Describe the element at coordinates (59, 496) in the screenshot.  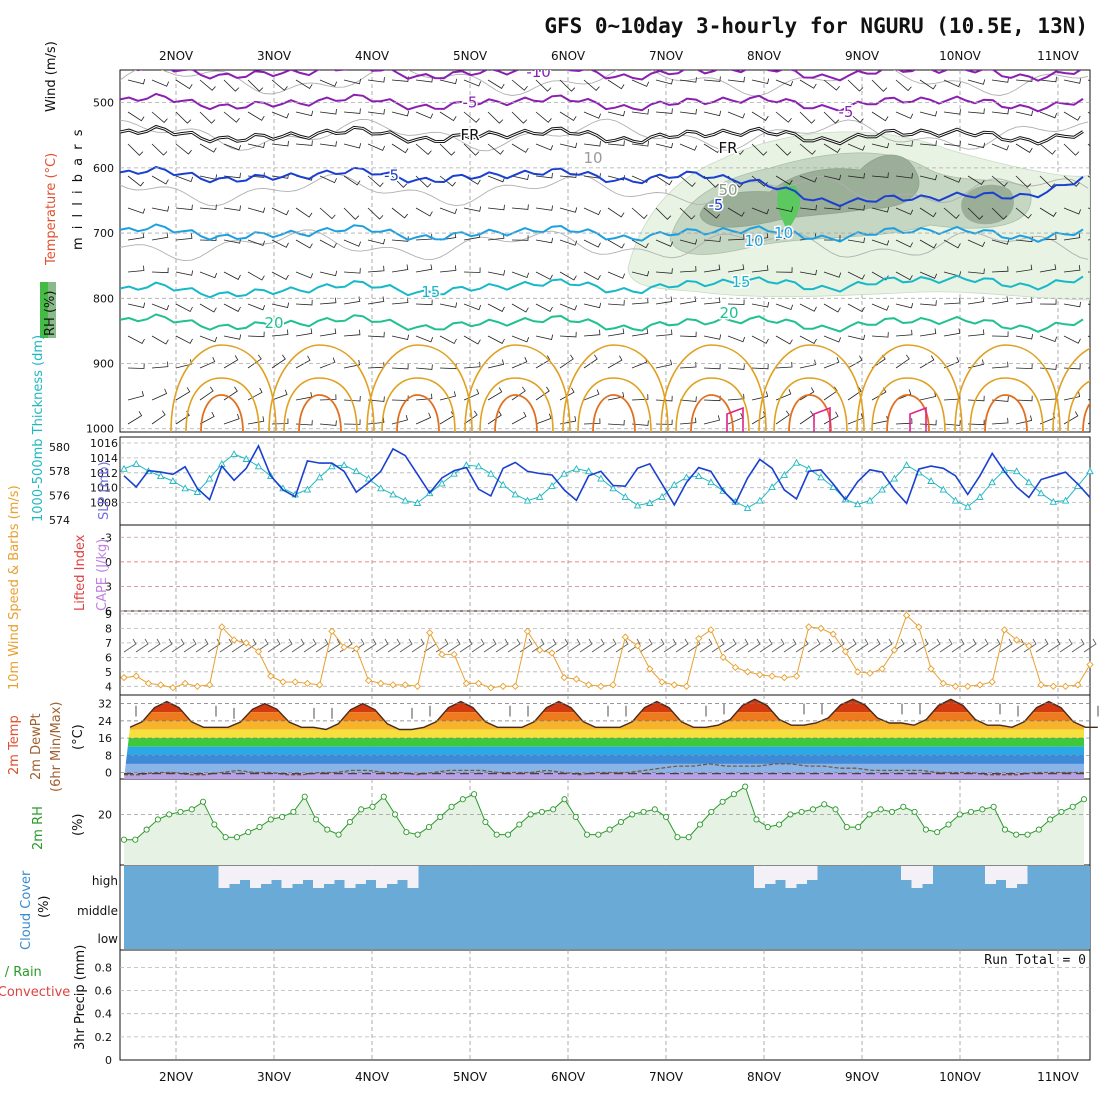
I see `thickness-tick-label: 576` at that location.